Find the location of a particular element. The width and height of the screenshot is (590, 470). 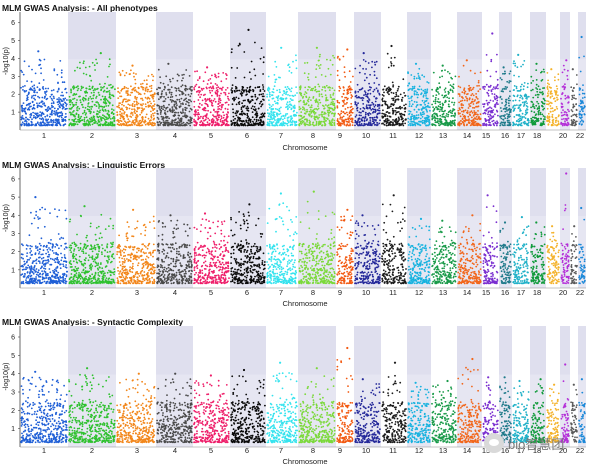

band-shade is located at coordinates (419, 192).